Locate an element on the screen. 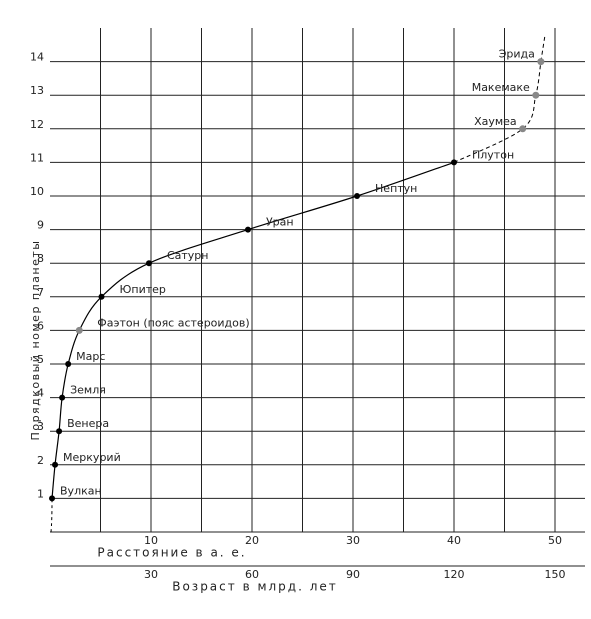  x2-tick-label: 60 is located at coordinates (252, 574).